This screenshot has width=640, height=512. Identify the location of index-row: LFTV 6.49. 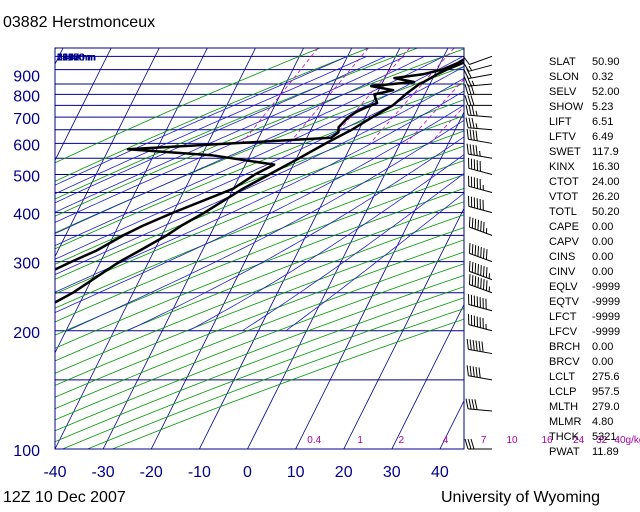
(594, 137).